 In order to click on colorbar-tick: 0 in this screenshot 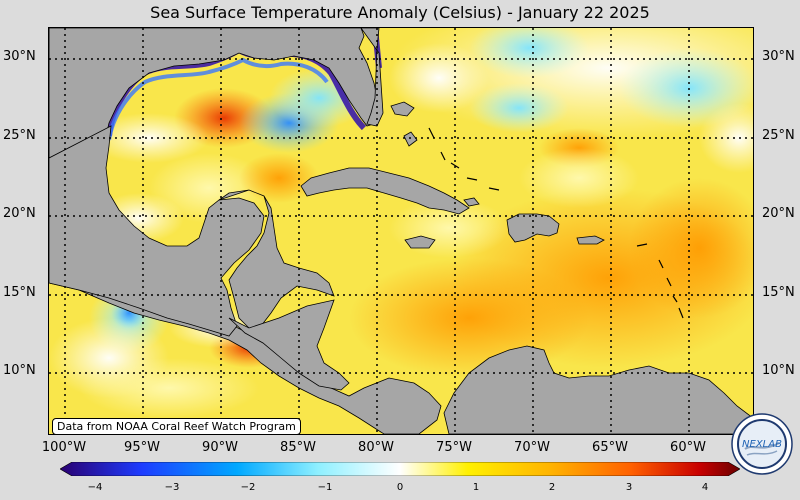, I will do `click(400, 487)`.